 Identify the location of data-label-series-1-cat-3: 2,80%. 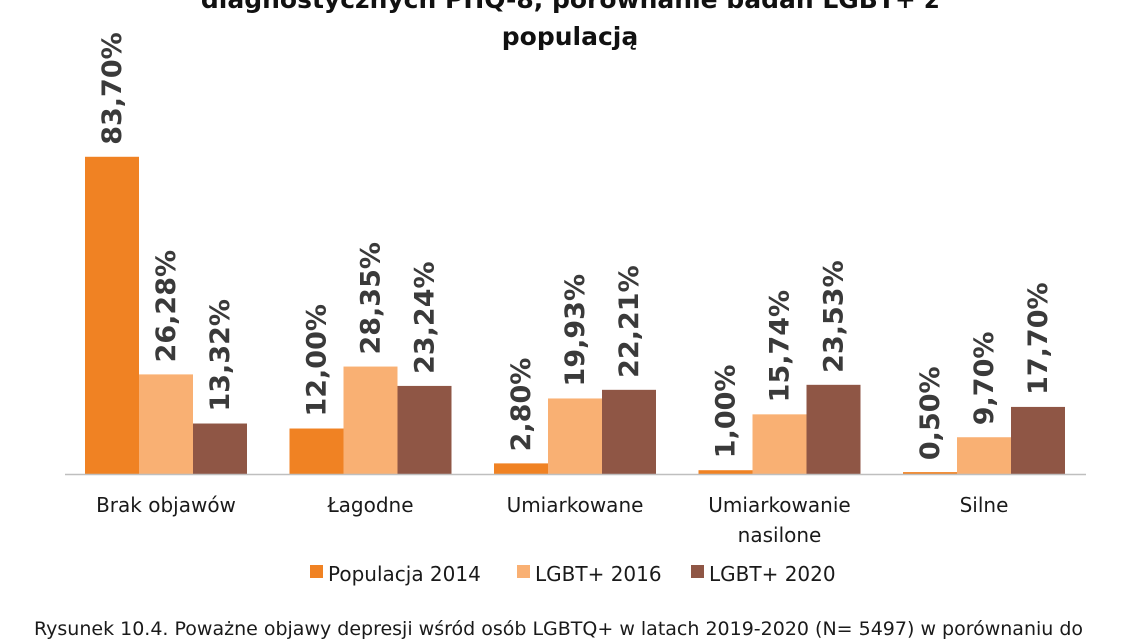
(521, 405).